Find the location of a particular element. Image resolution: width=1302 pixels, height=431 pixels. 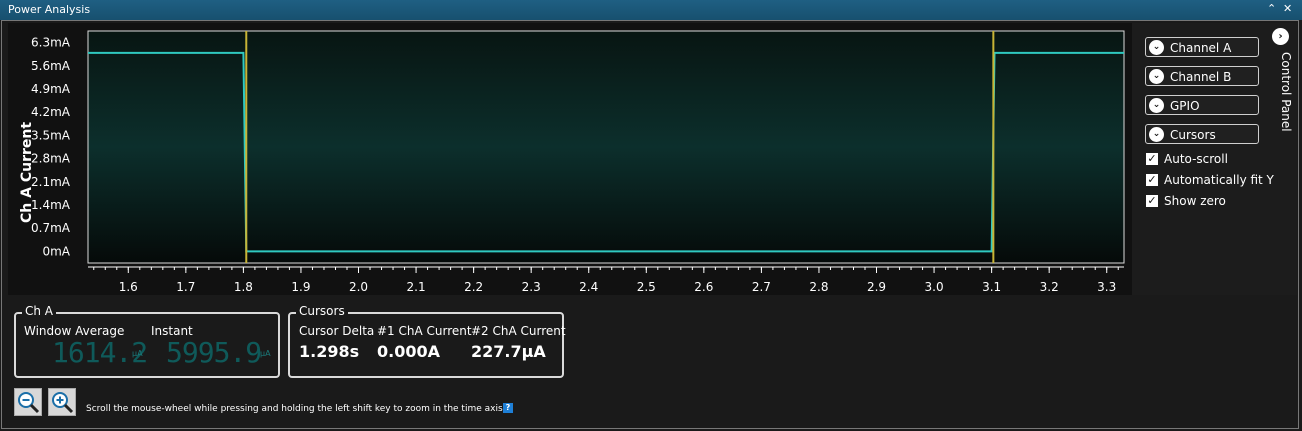

x-tick-label: 2.8 is located at coordinates (818, 287).